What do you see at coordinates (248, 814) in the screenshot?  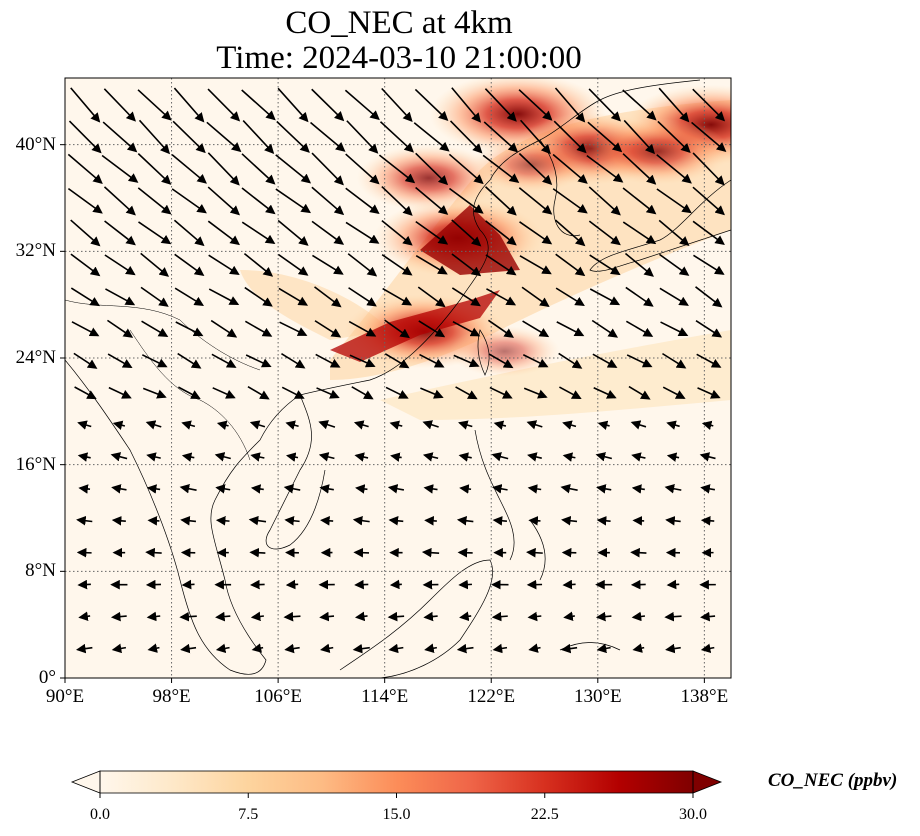 I see `colorbar-tick-label: 7.5` at bounding box center [248, 814].